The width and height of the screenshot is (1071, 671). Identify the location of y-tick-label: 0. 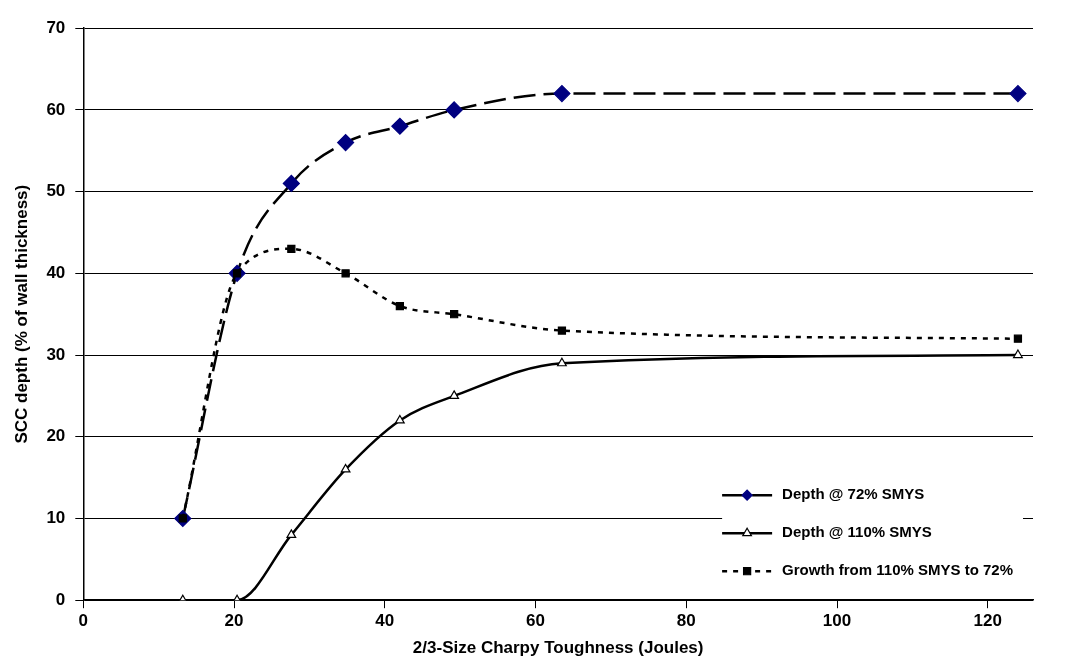
(60, 599).